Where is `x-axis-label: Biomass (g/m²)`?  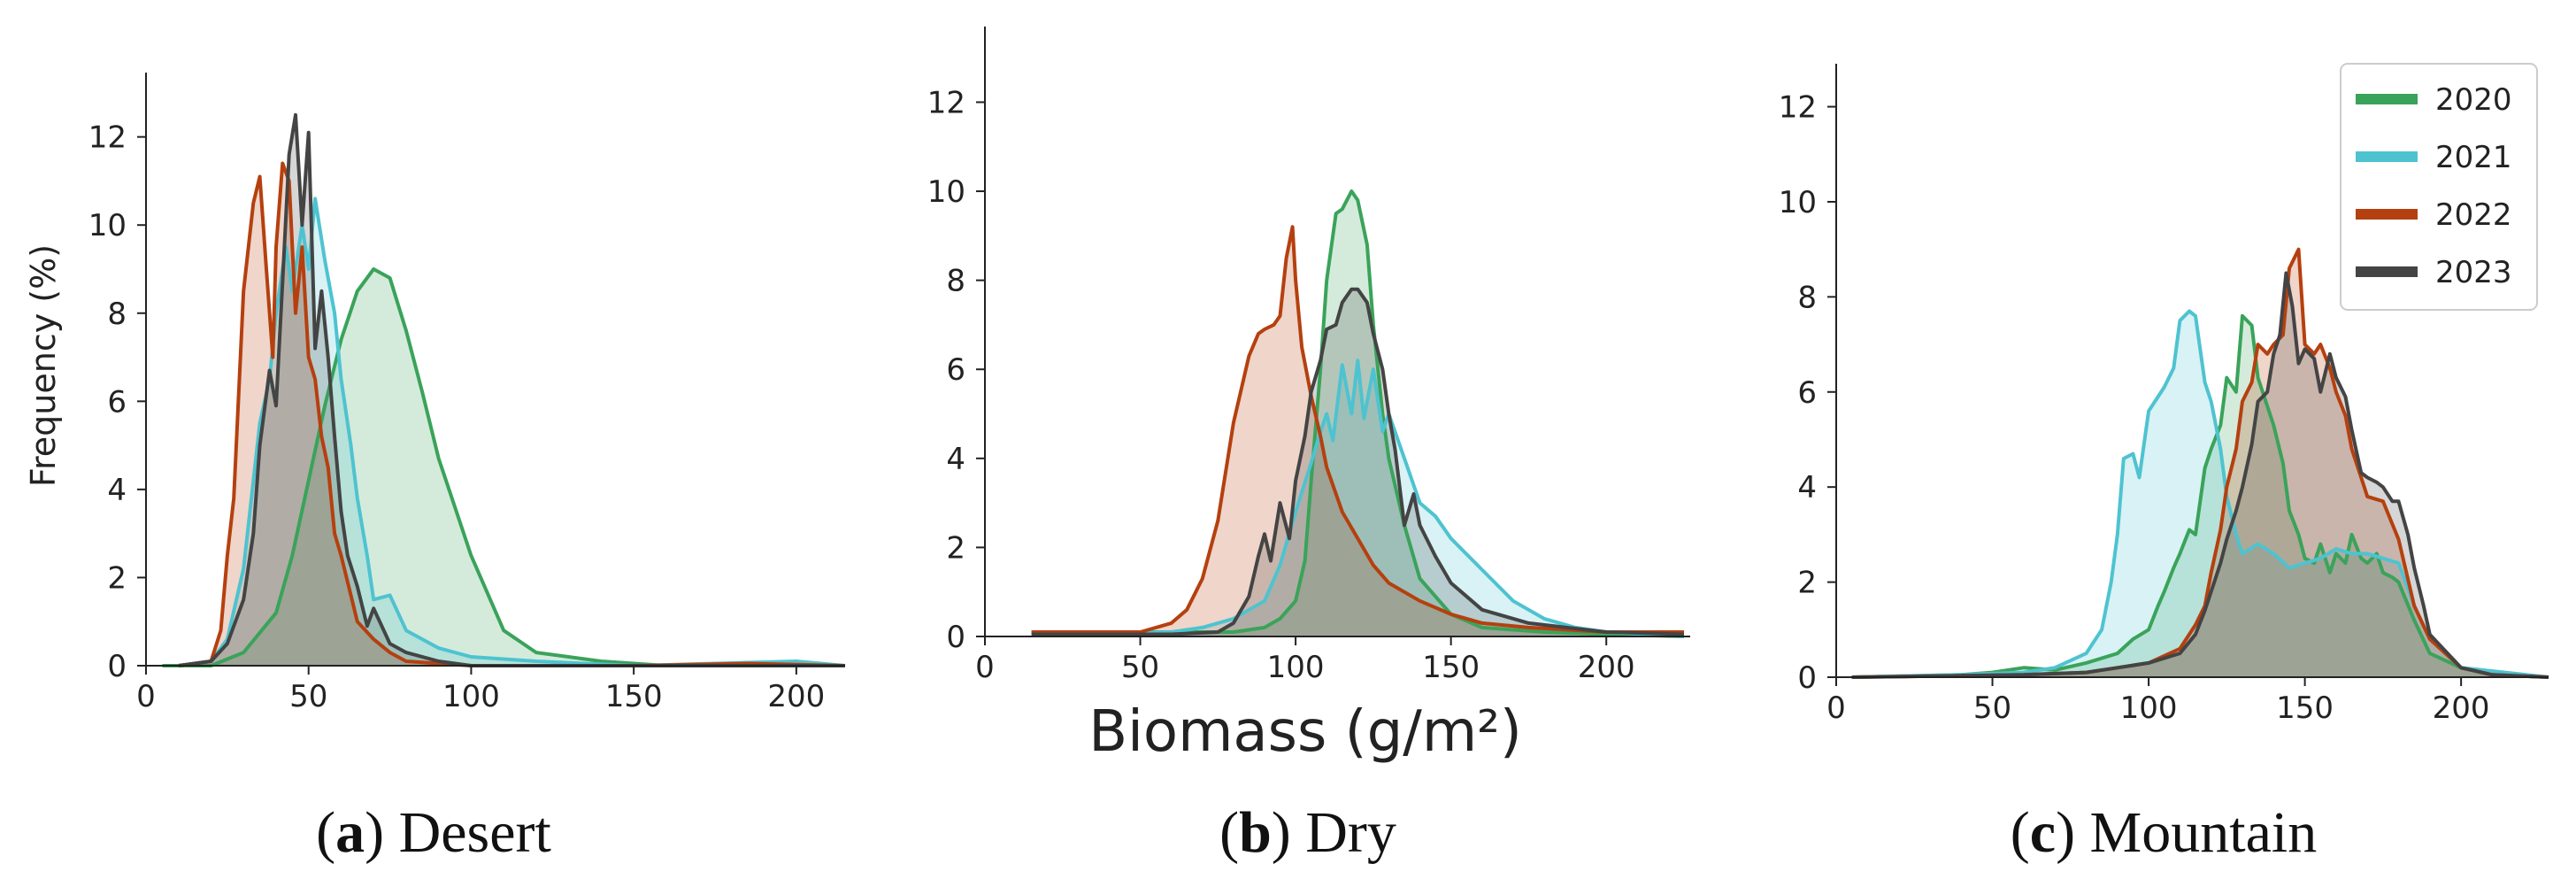
x-axis-label: Biomass (g/m²) is located at coordinates (1305, 732).